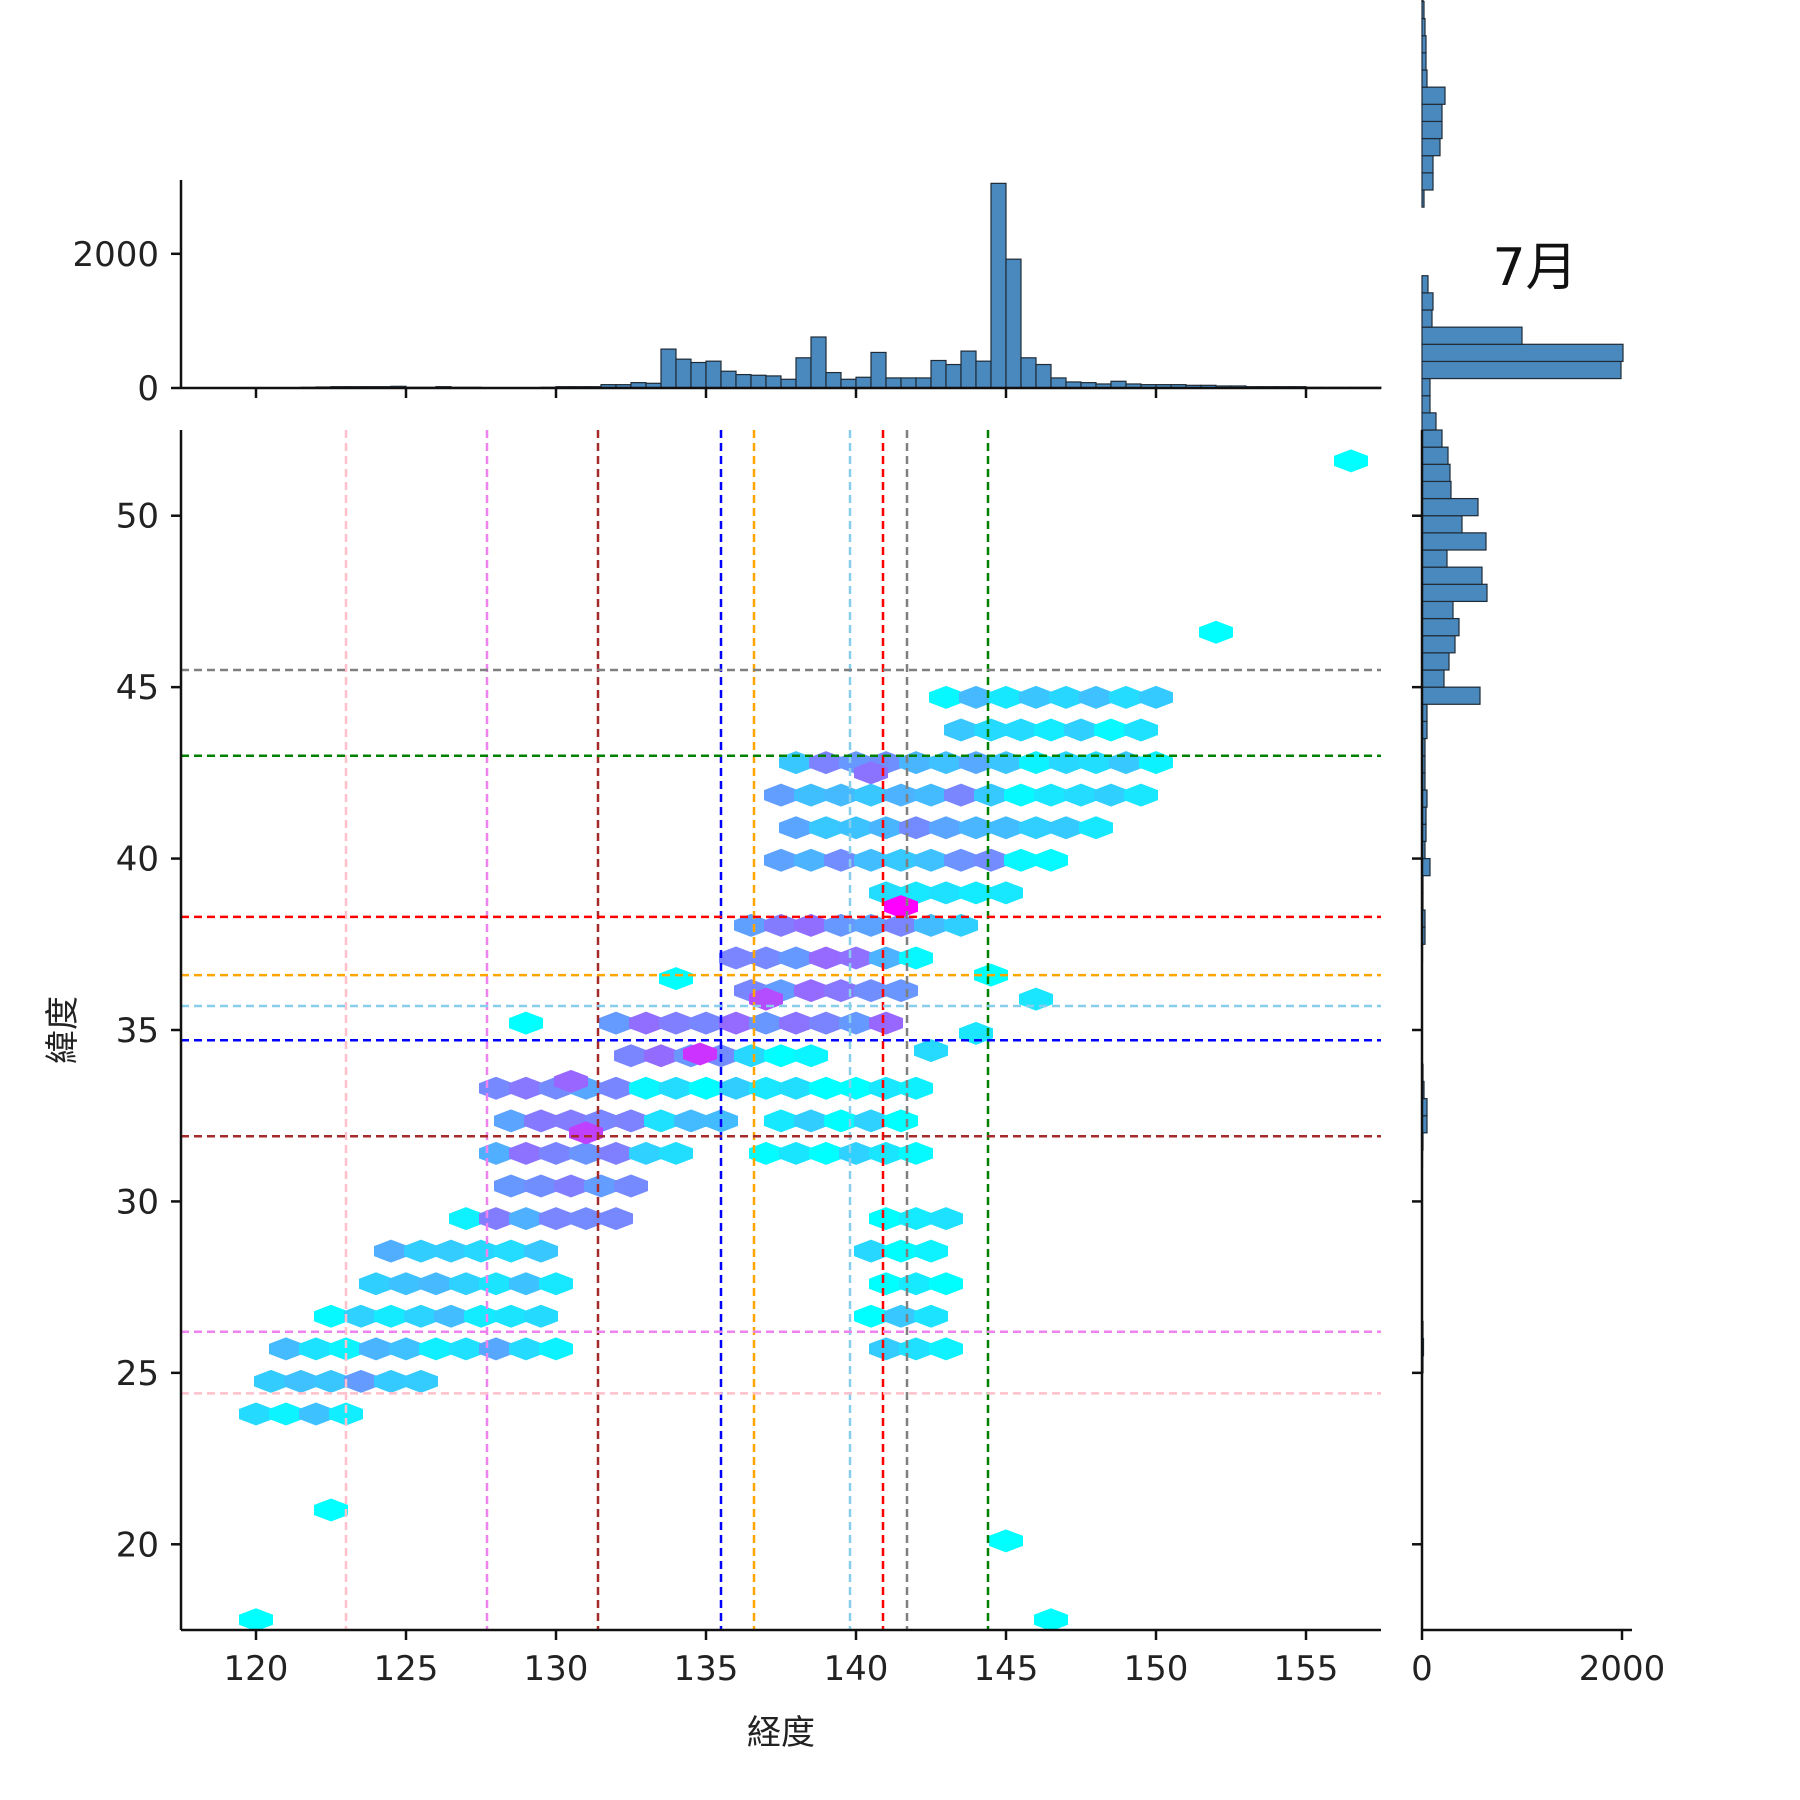  What do you see at coordinates (1006, 1669) in the screenshot?
I see `x-tick-label: 145` at bounding box center [1006, 1669].